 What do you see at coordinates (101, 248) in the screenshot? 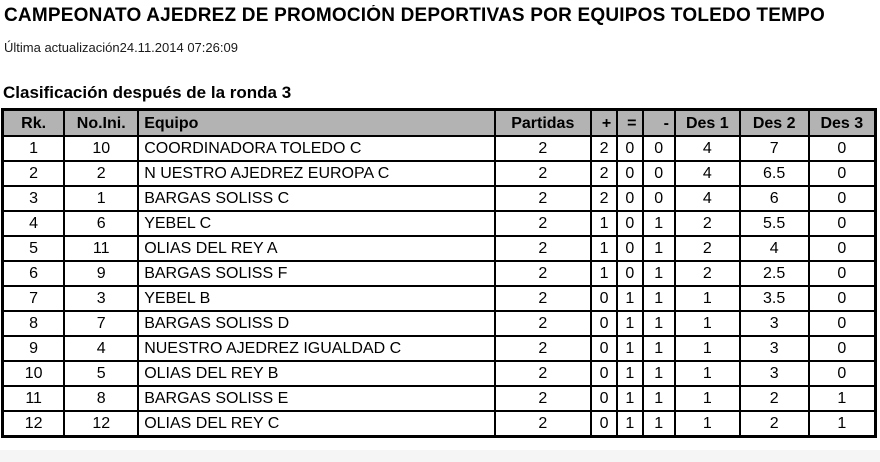
I see `cell-start-number: 11` at bounding box center [101, 248].